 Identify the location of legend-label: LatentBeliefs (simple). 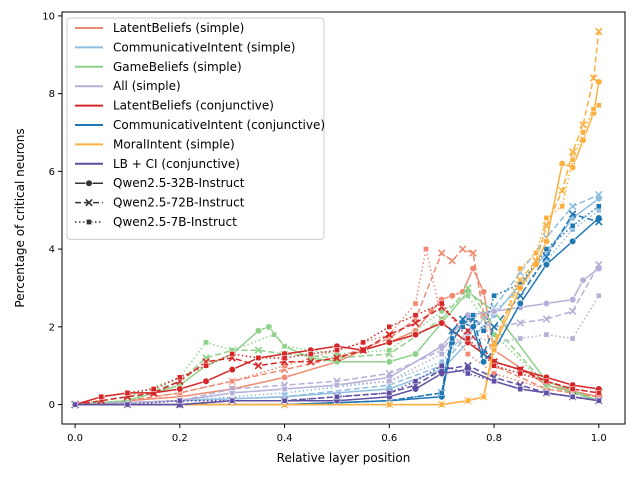
(178, 28).